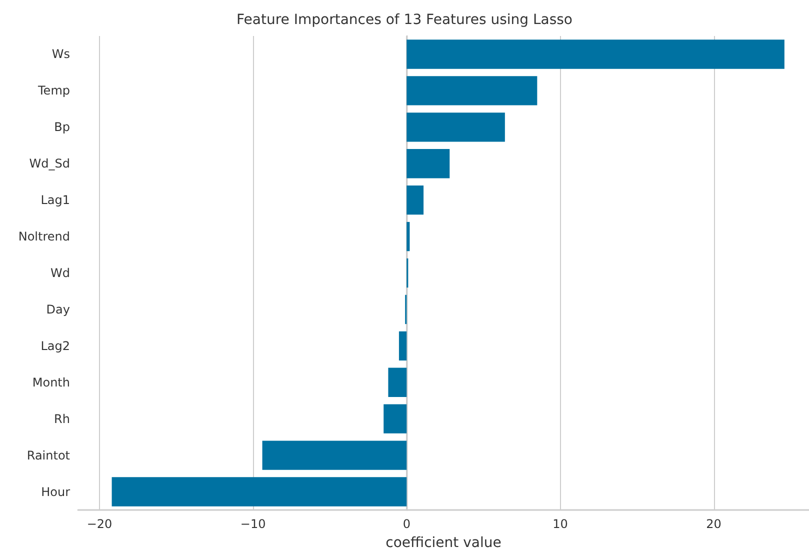  What do you see at coordinates (62, 127) in the screenshot?
I see `y-tick-label: Bp` at bounding box center [62, 127].